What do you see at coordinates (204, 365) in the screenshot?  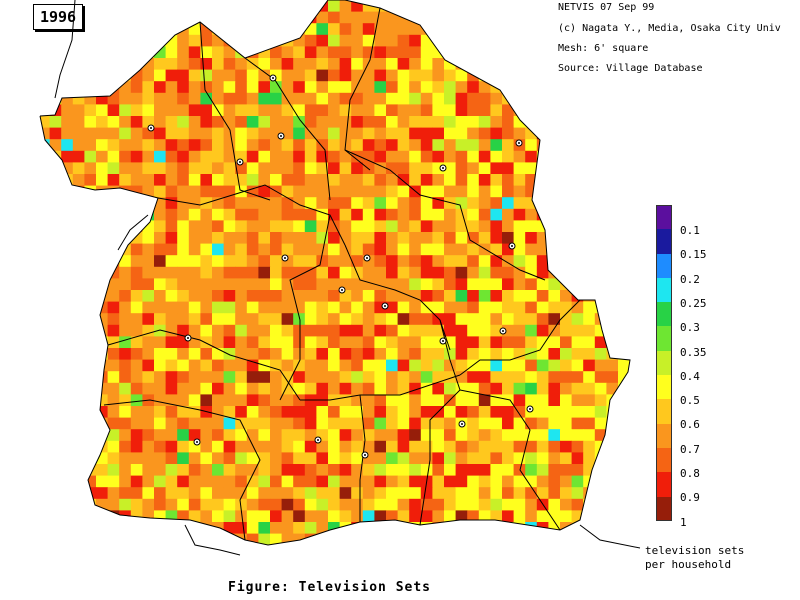 I see `border-line` at bounding box center [204, 365].